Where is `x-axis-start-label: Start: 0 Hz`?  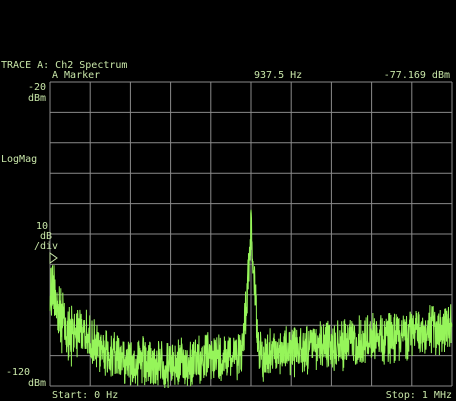 x-axis-start-label: Start: 0 Hz is located at coordinates (85, 395).